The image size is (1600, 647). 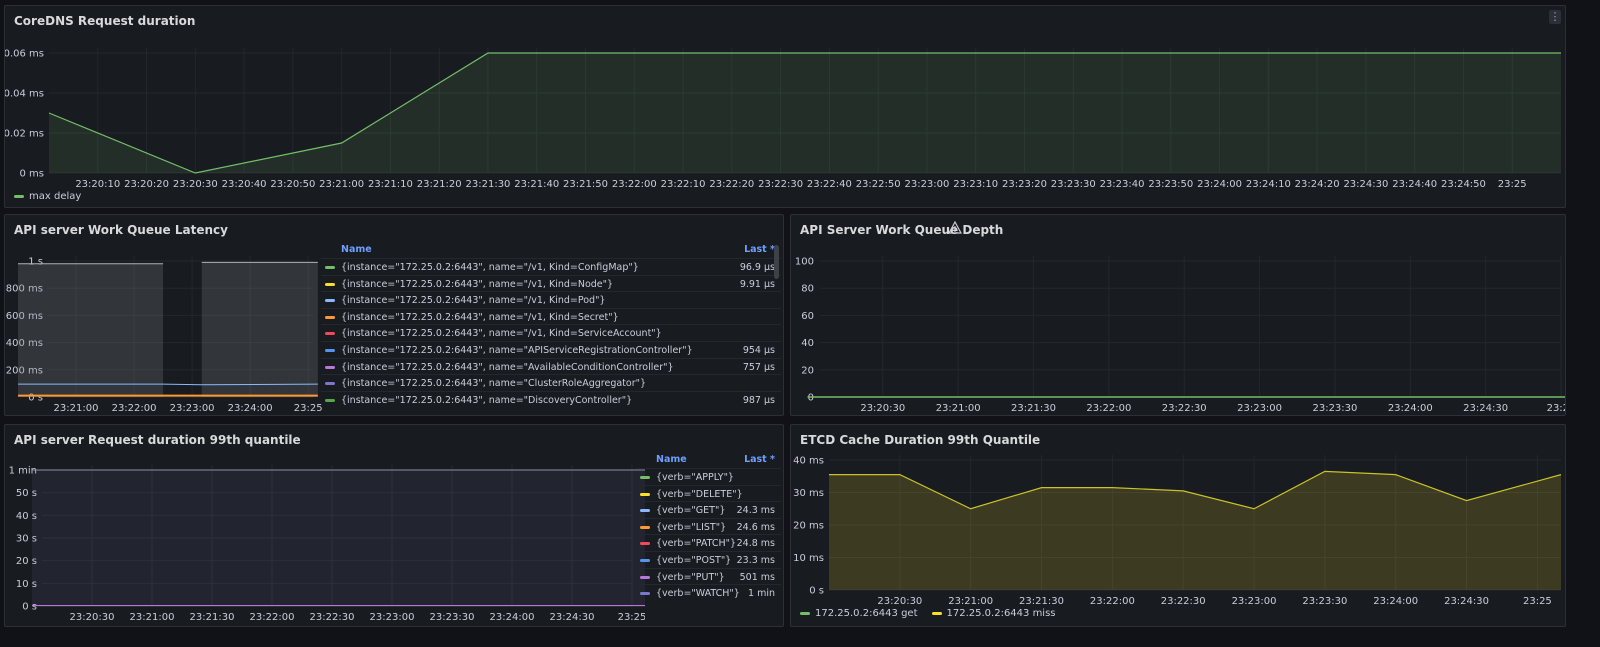 I want to click on legend-label: 172.25.0.2:6443 miss, so click(x=1001, y=613).